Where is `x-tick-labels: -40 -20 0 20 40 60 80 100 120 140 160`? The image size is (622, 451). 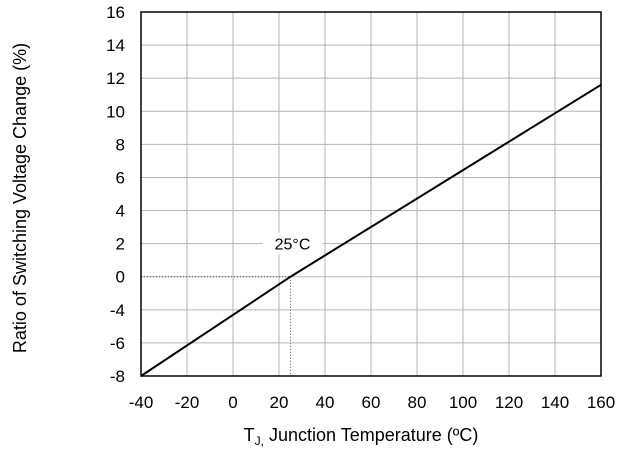
x-tick-labels: -40 -20 0 20 40 60 80 100 120 140 160 is located at coordinates (372, 402).